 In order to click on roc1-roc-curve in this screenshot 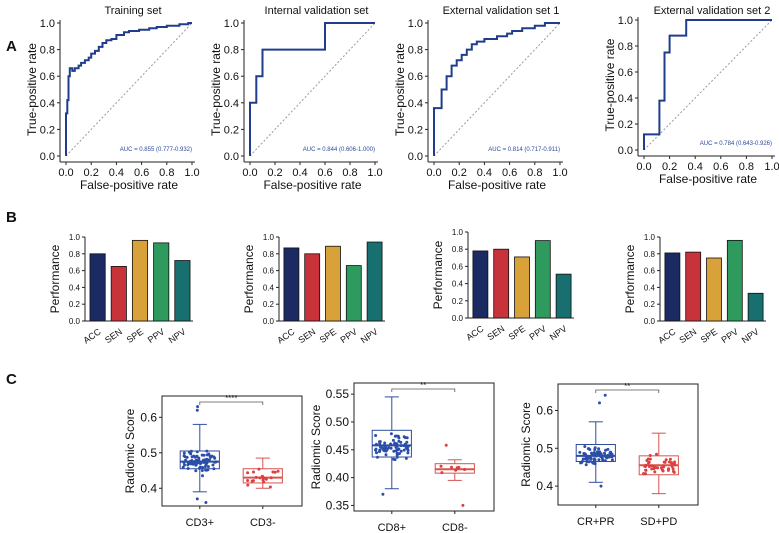, I will do `click(128, 89)`.